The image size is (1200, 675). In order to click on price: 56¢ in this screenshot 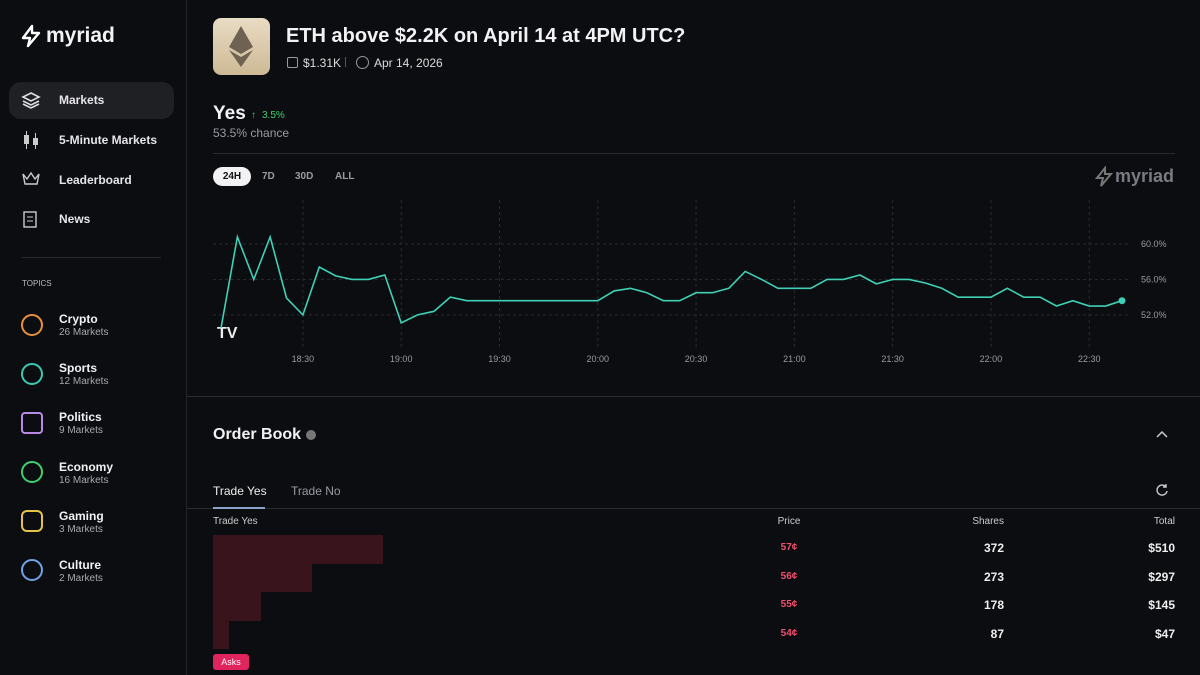, I will do `click(789, 576)`.